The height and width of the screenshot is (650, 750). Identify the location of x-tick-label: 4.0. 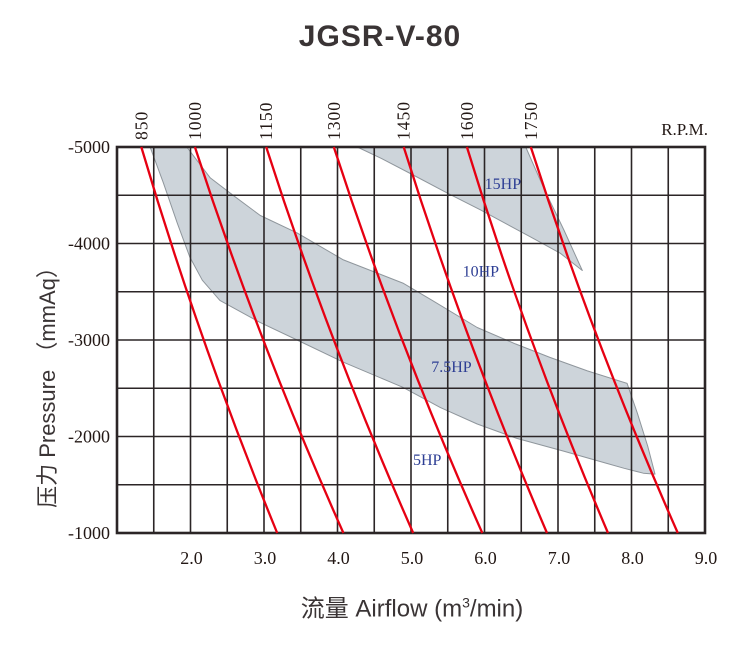
(338, 558).